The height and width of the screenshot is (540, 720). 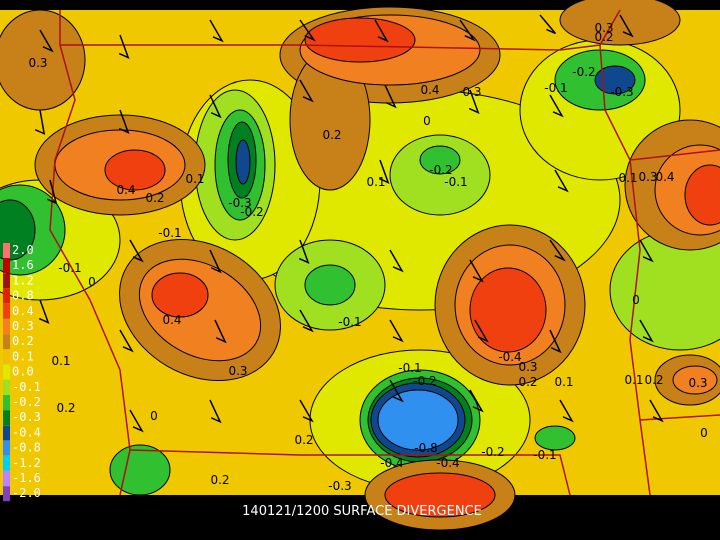 I want to click on legend-label: 0.1, so click(x=23, y=356).